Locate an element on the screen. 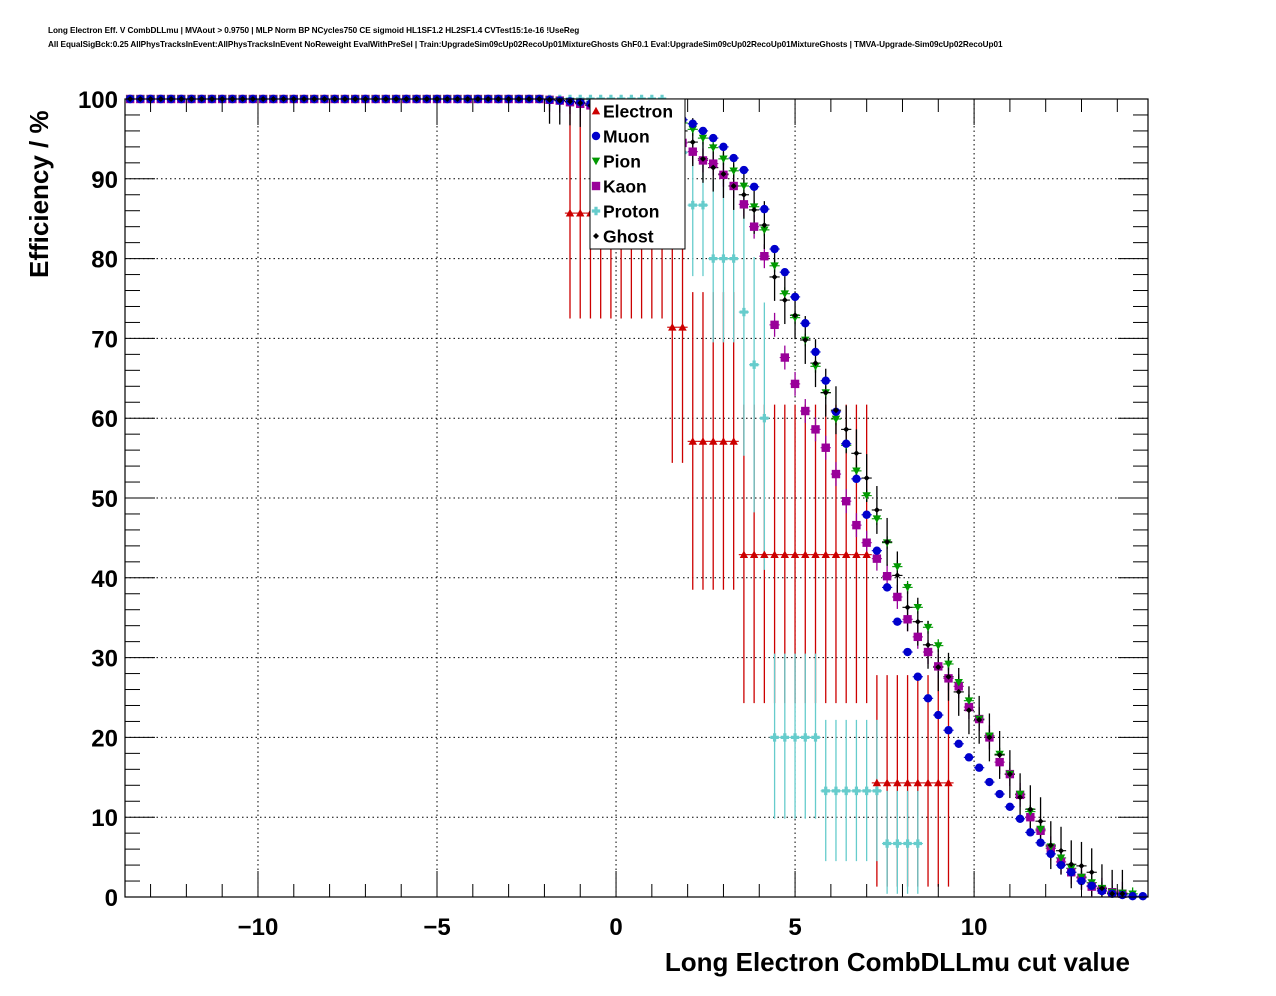 The height and width of the screenshot is (996, 1276). y-tick-label: 40 is located at coordinates (104, 579).